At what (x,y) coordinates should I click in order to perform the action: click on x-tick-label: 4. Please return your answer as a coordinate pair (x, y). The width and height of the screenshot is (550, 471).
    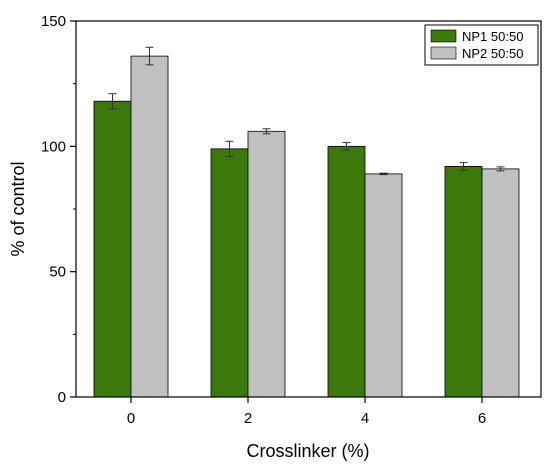
    Looking at the image, I should click on (365, 418).